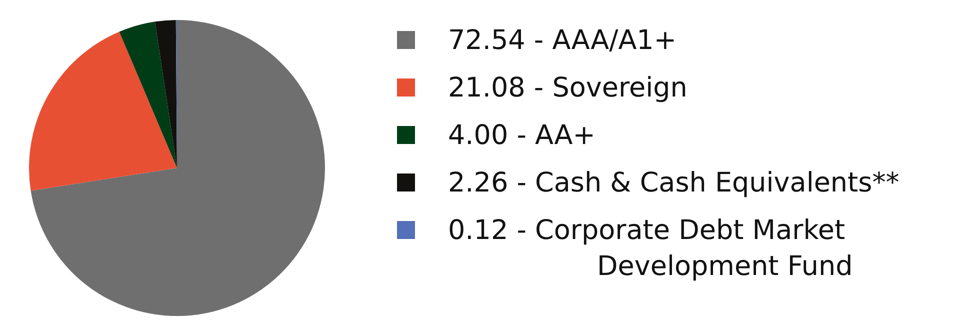 This screenshot has width=956, height=335. Describe the element at coordinates (650, 248) in the screenshot. I see `legend-label: 0.12 - Corporate Debt Market Development Fund` at that location.